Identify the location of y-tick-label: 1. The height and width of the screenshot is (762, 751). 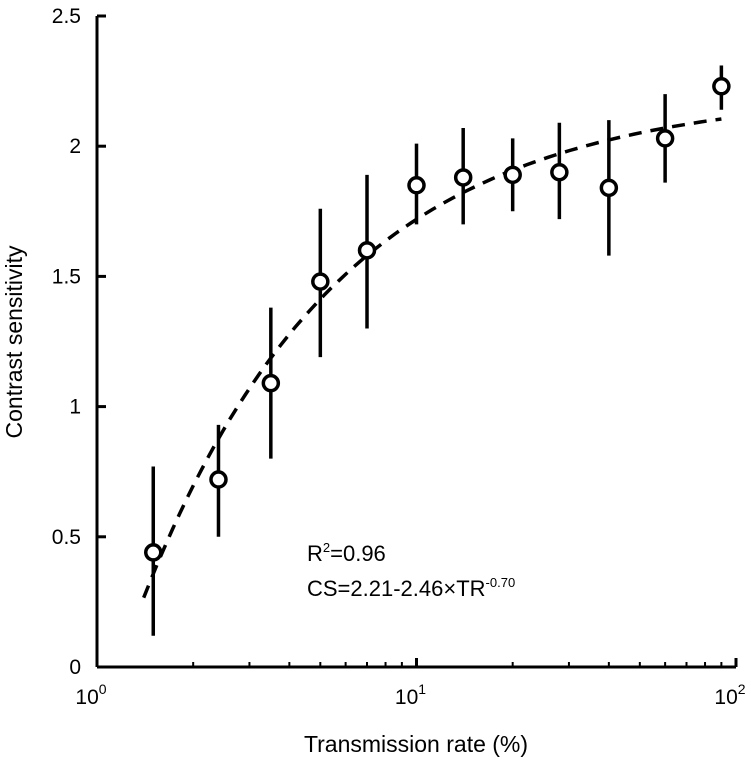
(75, 407).